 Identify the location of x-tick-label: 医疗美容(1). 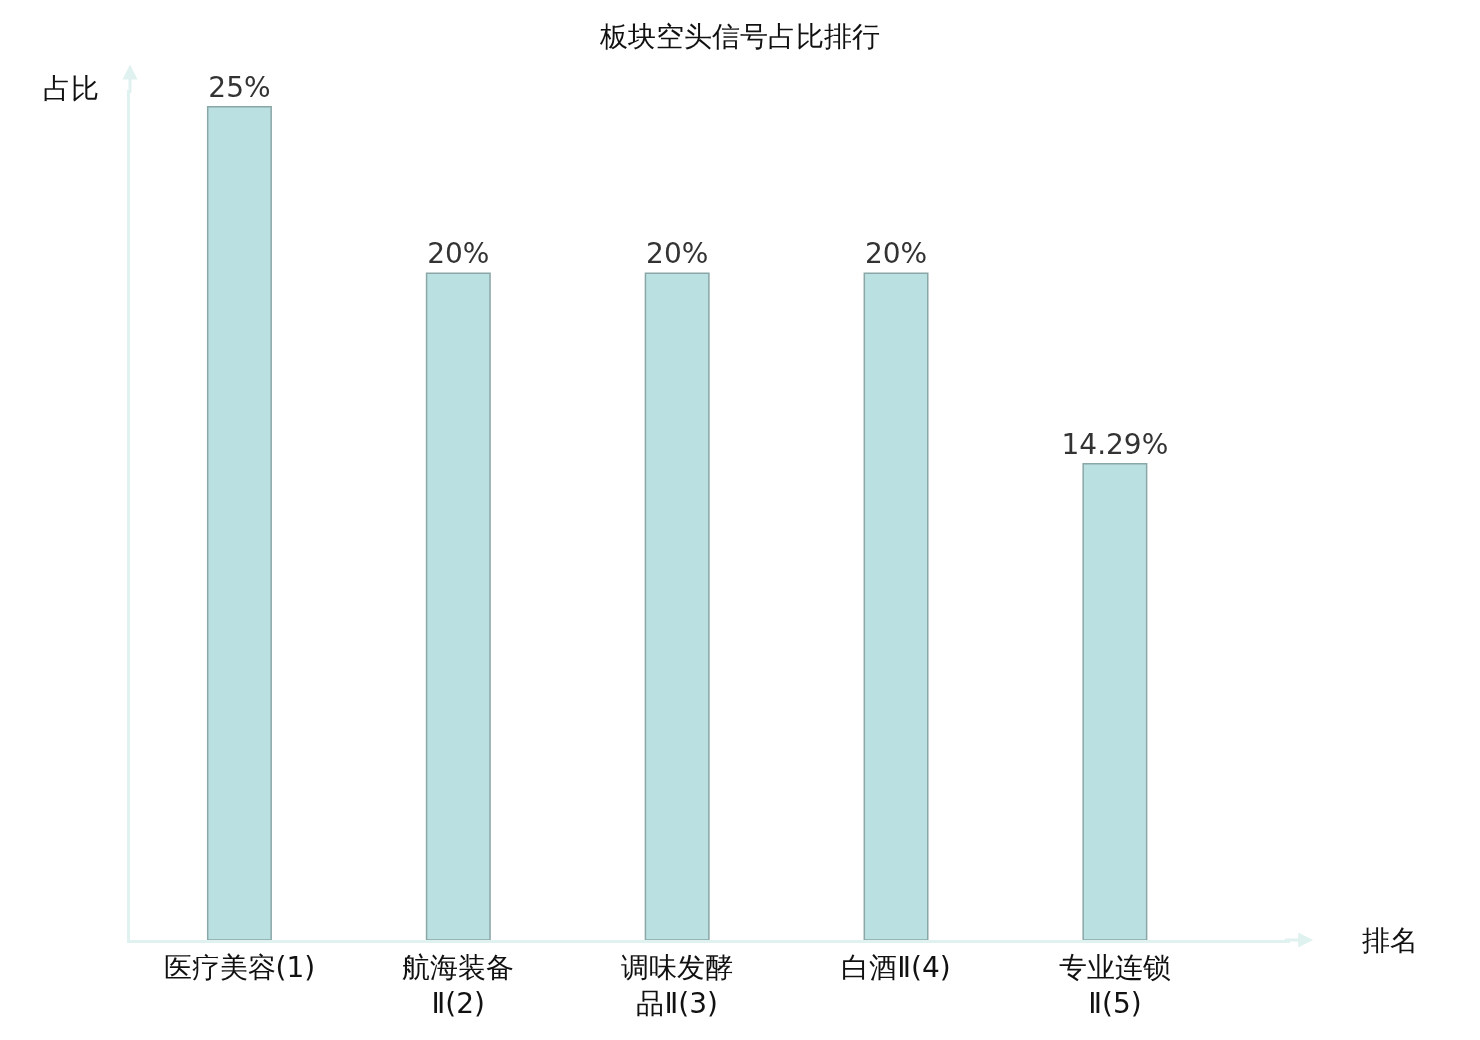
(239, 967).